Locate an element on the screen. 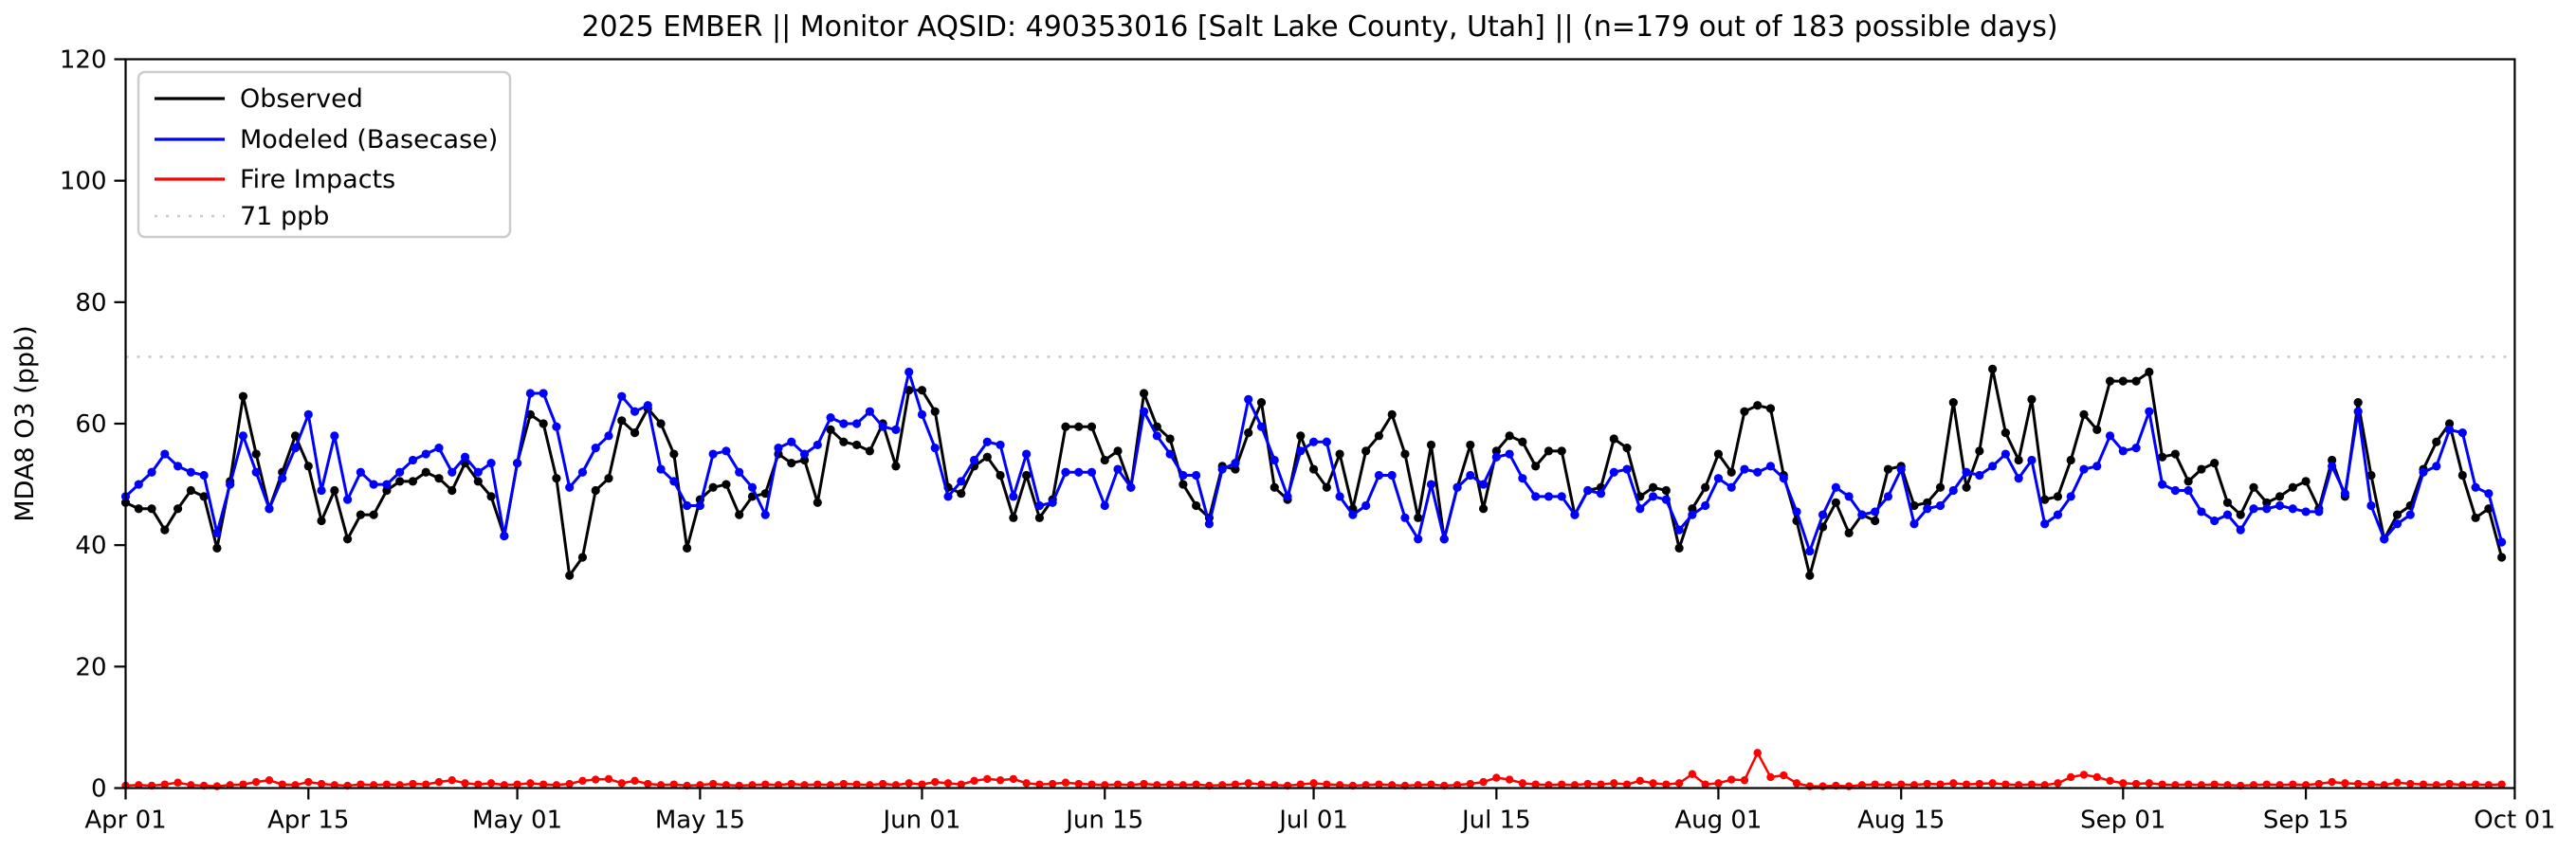  legend-label-fire-impacts: Fire Impacts is located at coordinates (317, 179).